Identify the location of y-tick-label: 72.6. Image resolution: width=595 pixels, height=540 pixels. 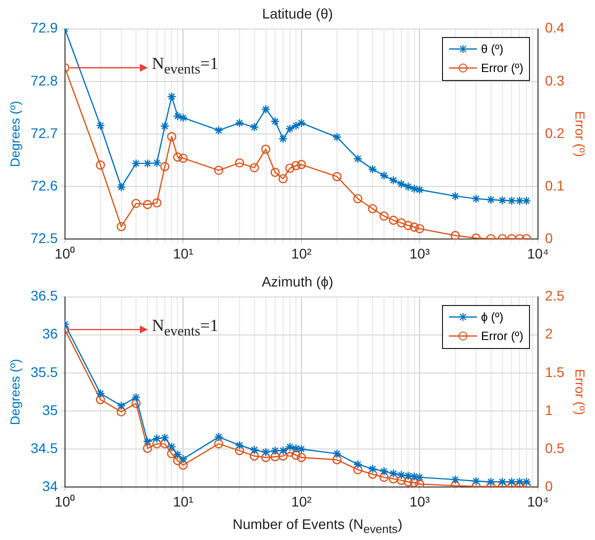
(44, 185).